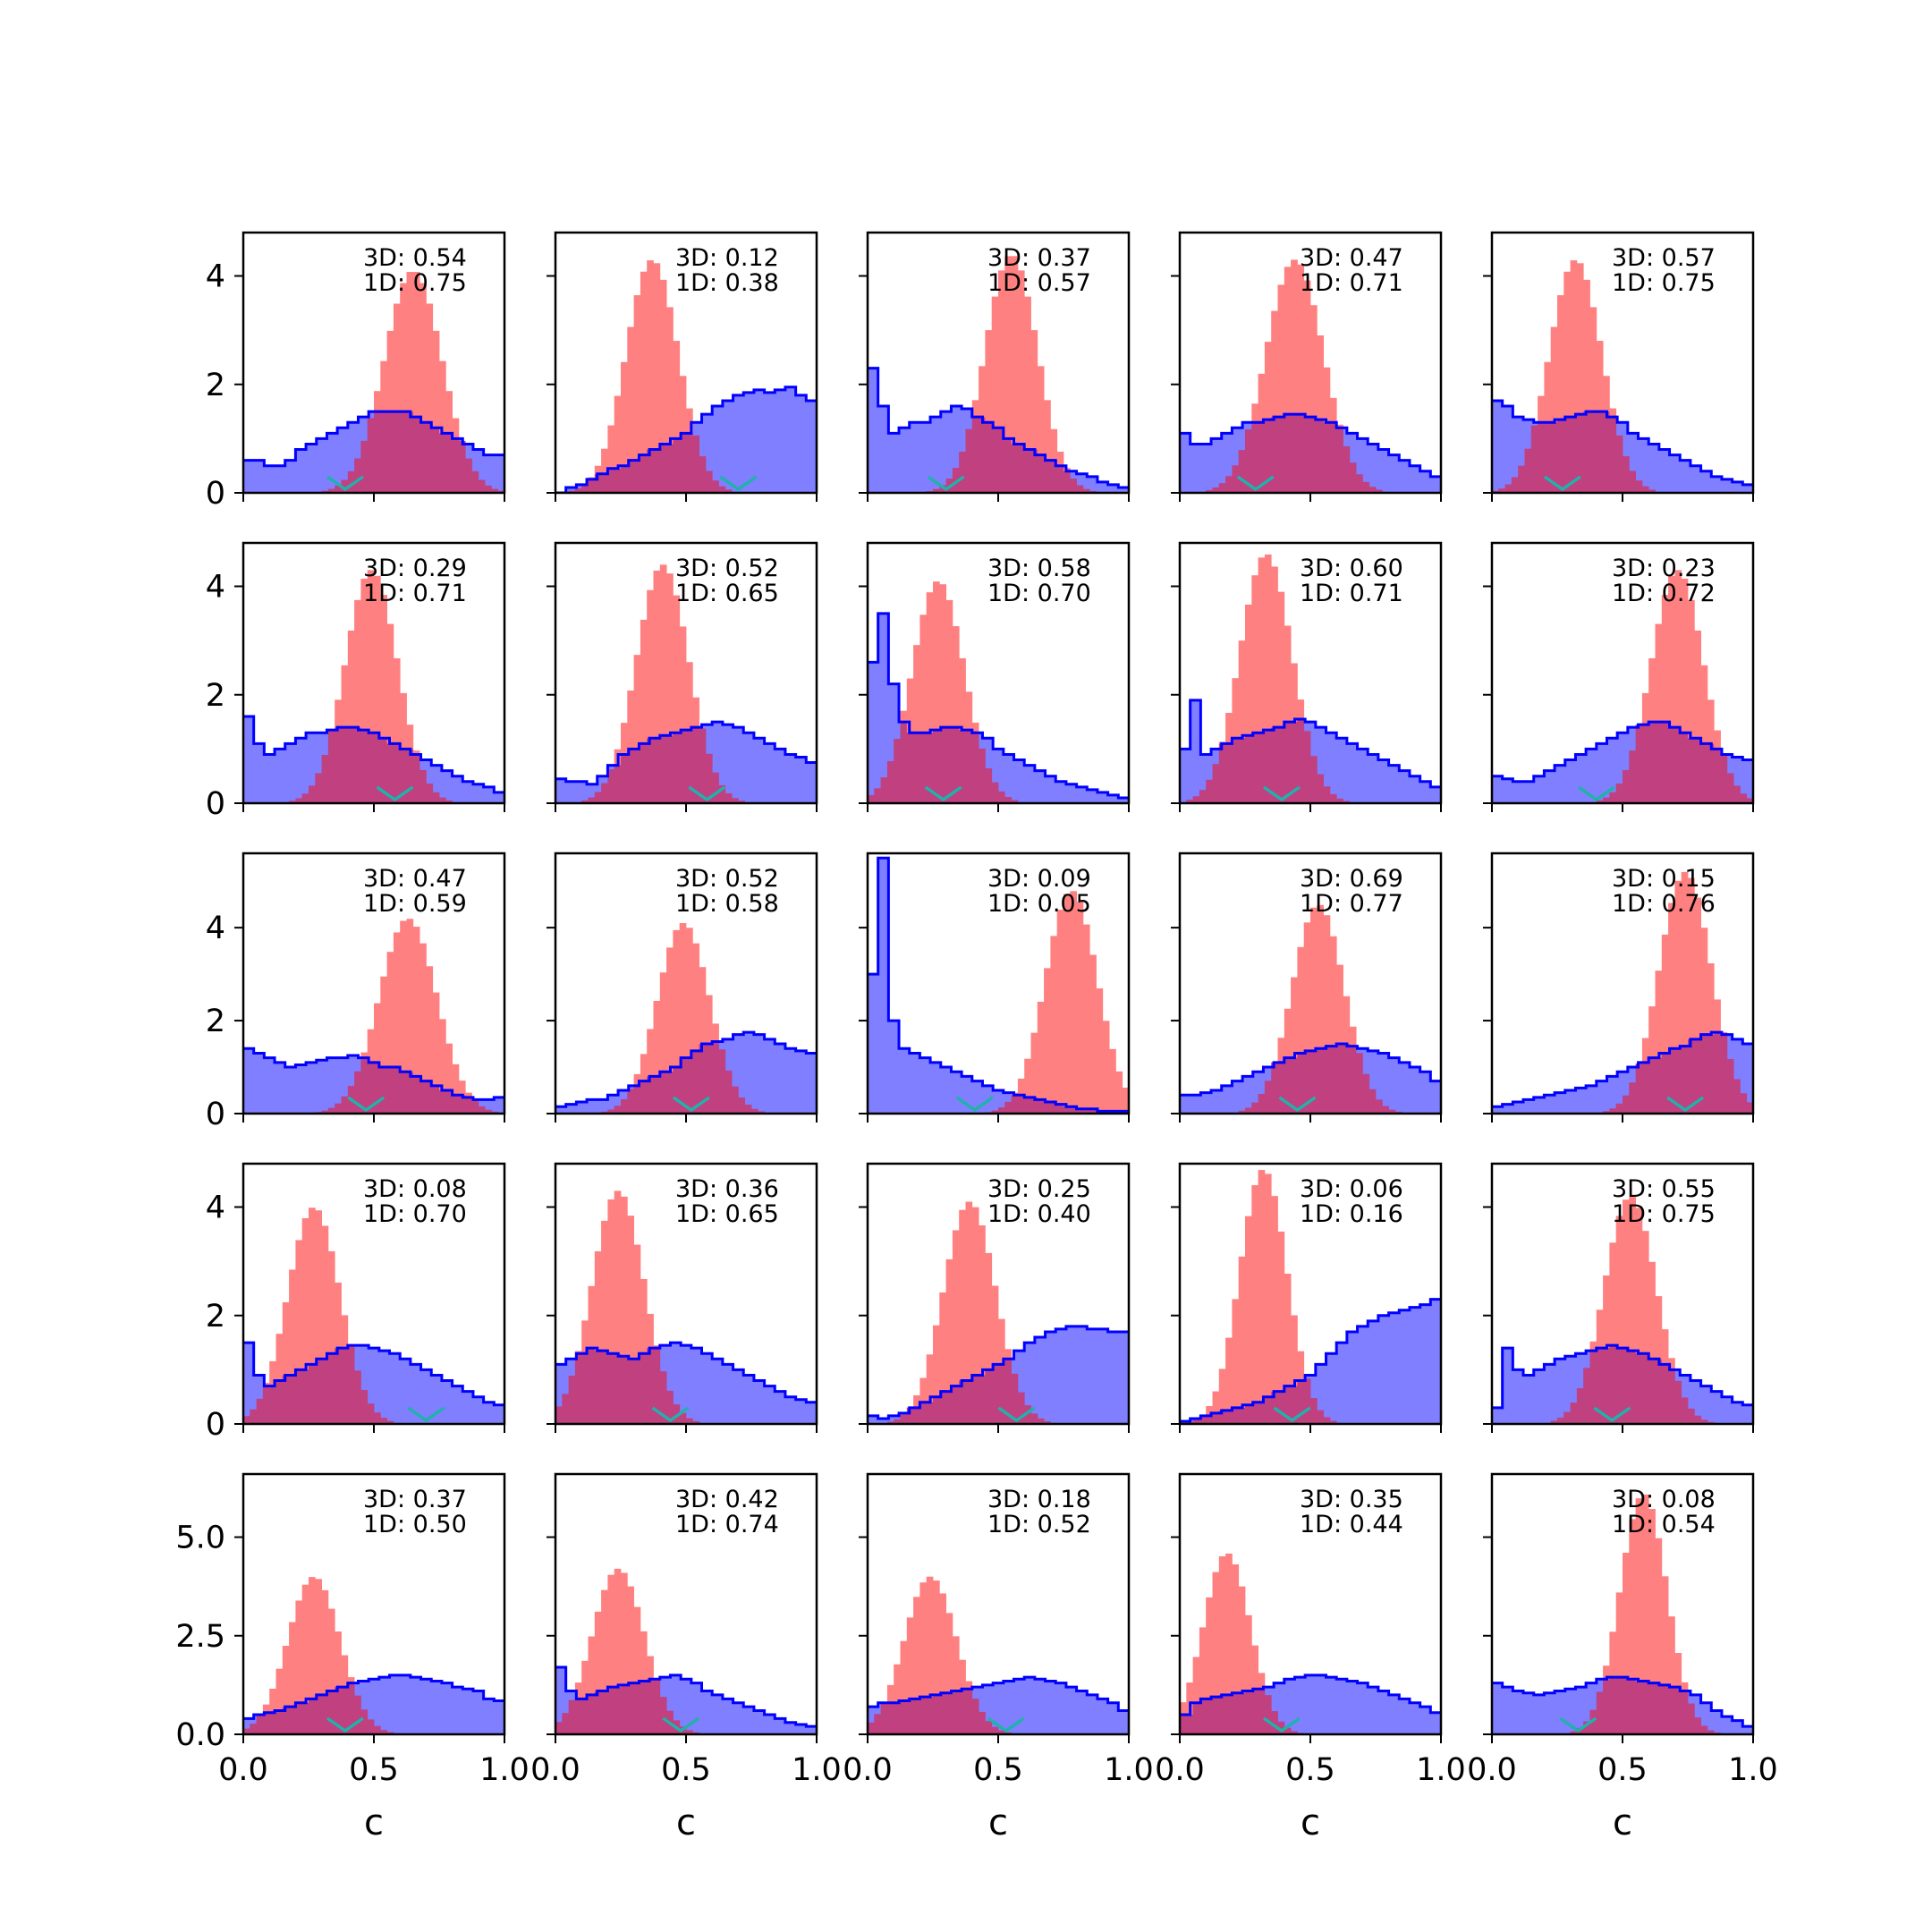  What do you see at coordinates (868, 1770) in the screenshot?
I see `x-tick-label: 0.0` at bounding box center [868, 1770].